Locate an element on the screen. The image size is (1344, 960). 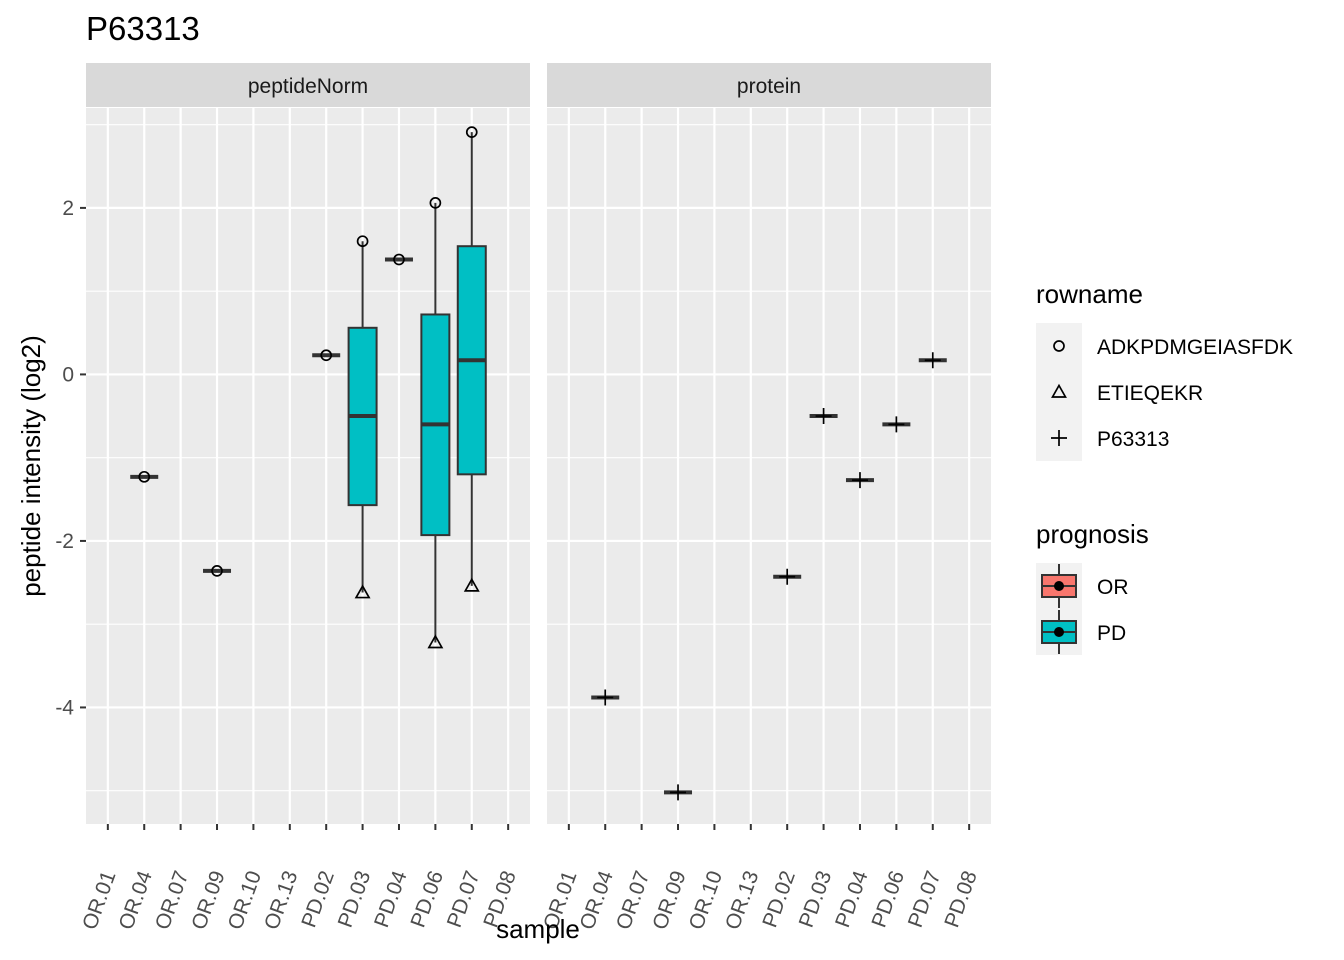
legend-rowname-item: ETIEQEKR is located at coordinates (1150, 393).